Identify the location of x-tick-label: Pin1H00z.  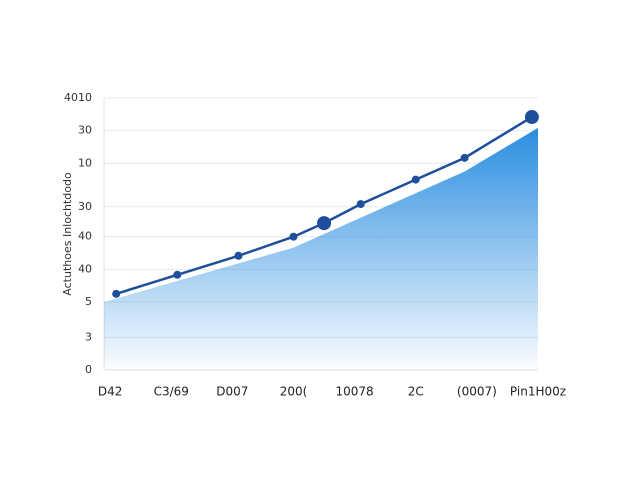
(538, 392).